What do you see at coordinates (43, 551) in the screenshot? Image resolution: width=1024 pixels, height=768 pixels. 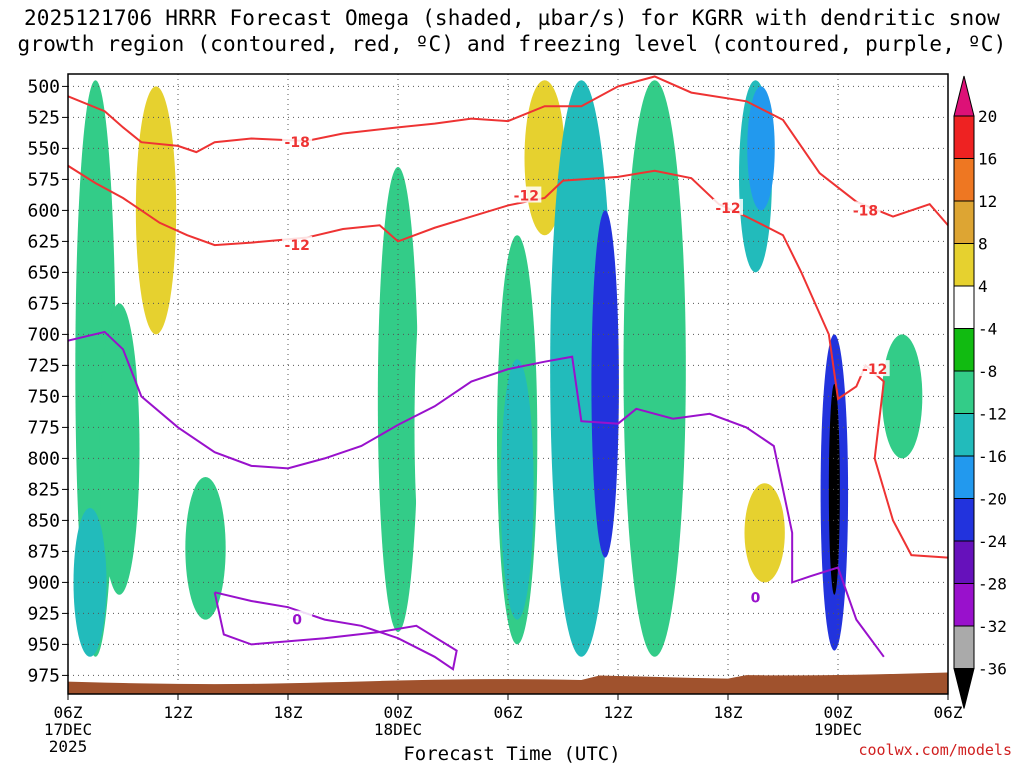 I see `y-tick-label: 875` at bounding box center [43, 551].